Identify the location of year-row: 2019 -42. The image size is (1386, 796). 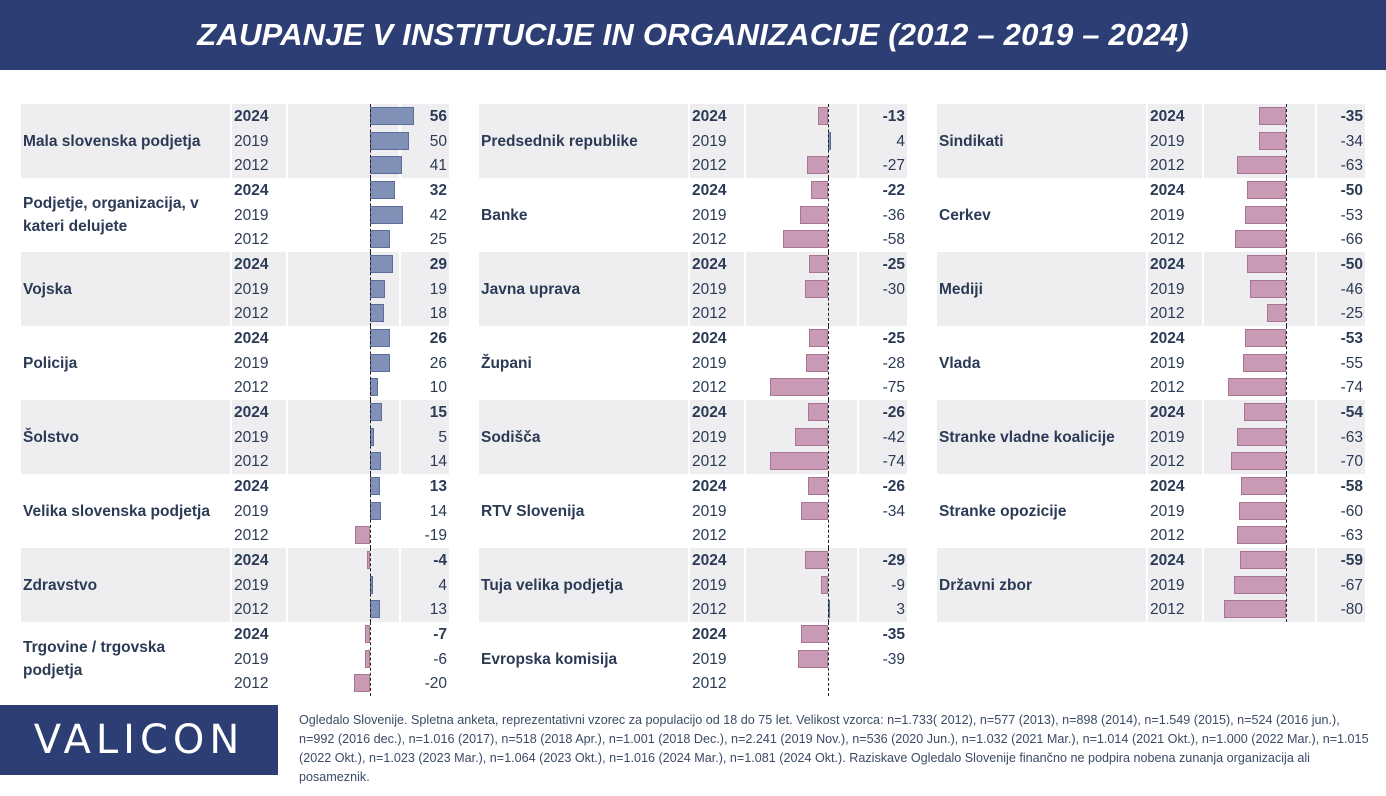
(693, 437).